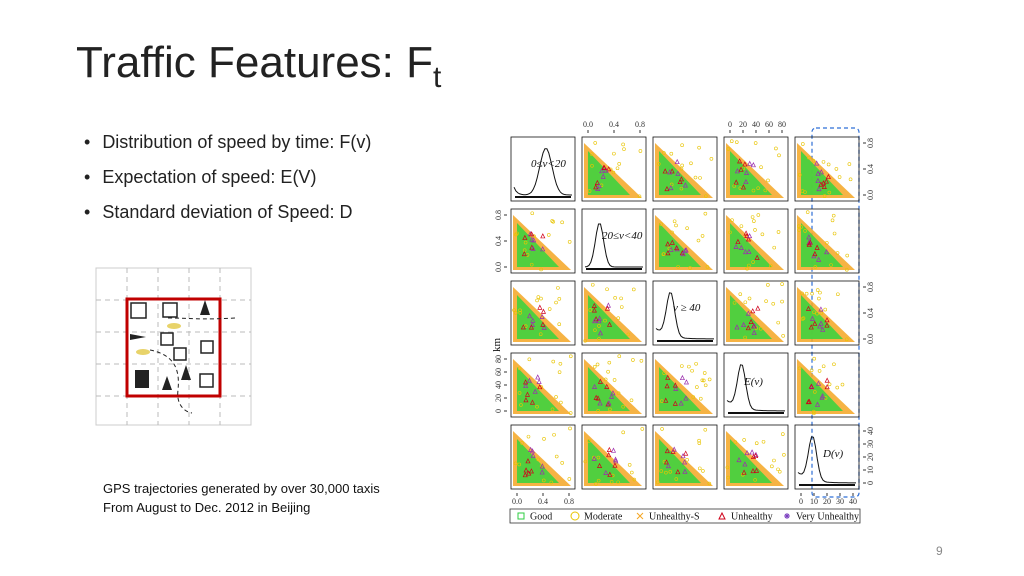 The width and height of the screenshot is (1024, 576). Describe the element at coordinates (853, 501) in the screenshot. I see `axis-tick-label: 40` at that location.